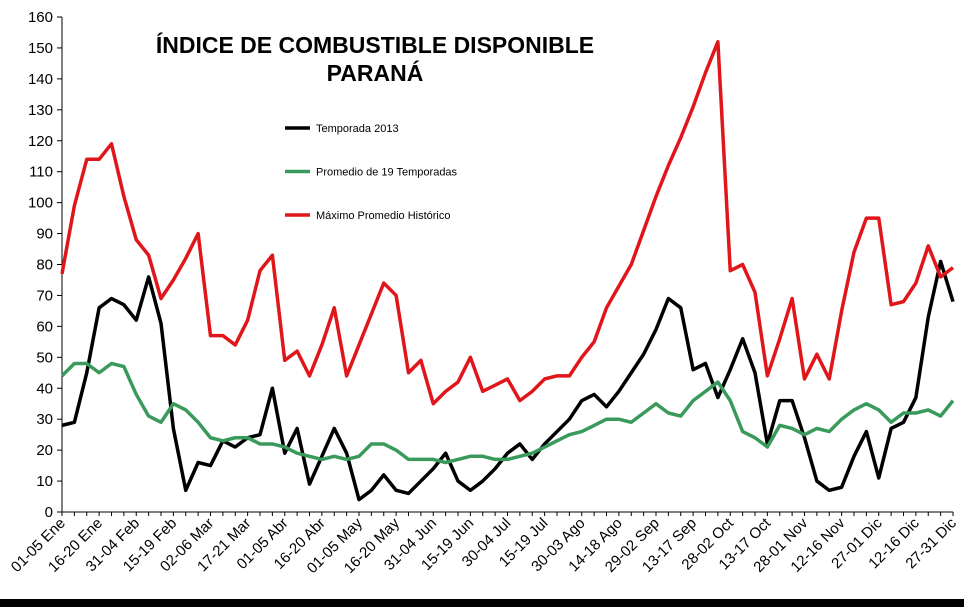  What do you see at coordinates (40, 110) in the screenshot?
I see `y-tick-label: 130` at bounding box center [40, 110].